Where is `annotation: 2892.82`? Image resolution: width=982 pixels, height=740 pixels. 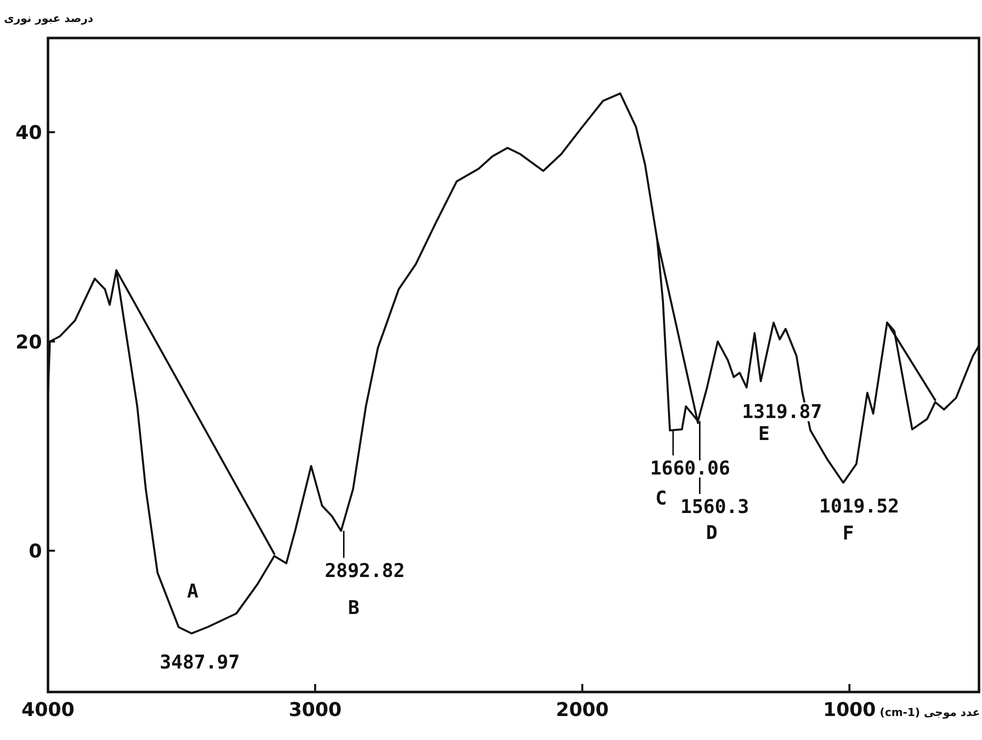
annotation: 2892.82 is located at coordinates (364, 571).